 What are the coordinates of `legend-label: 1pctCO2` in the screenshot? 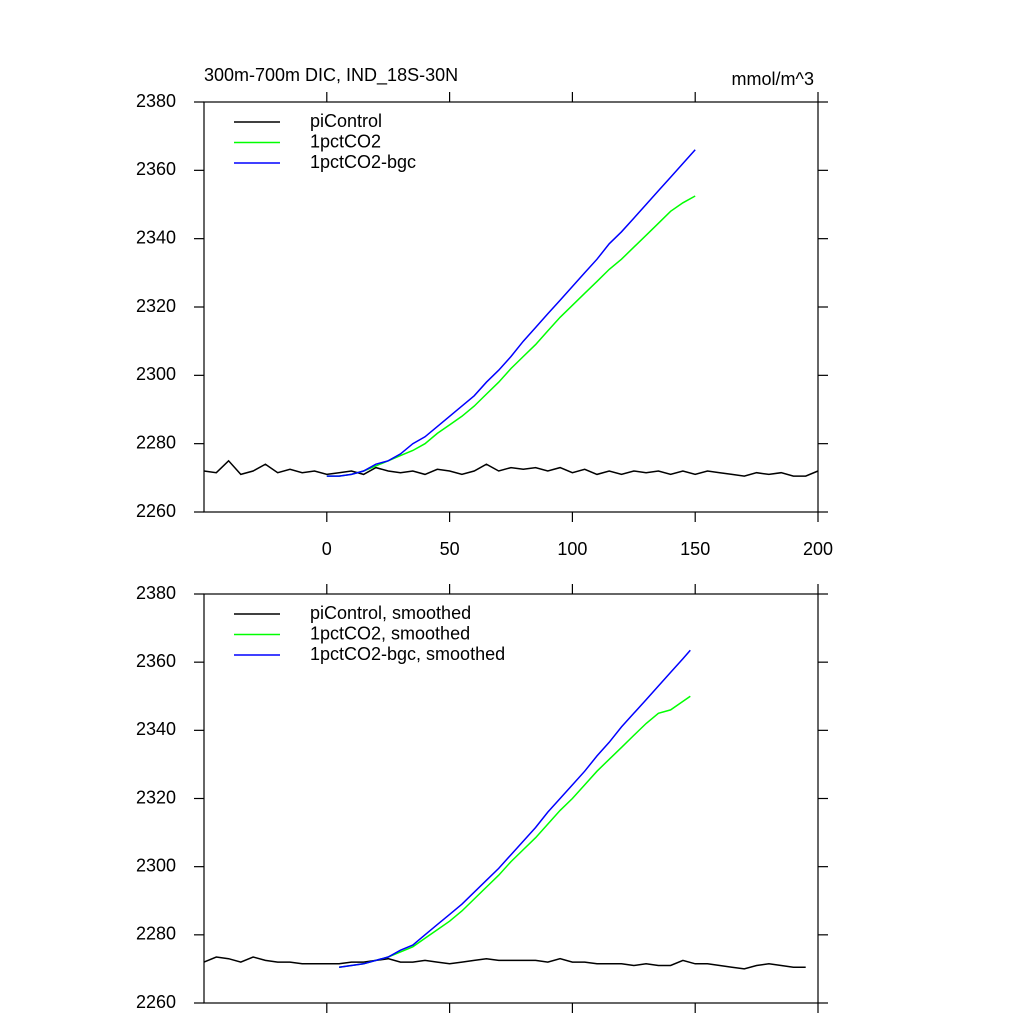 It's located at (345, 141).